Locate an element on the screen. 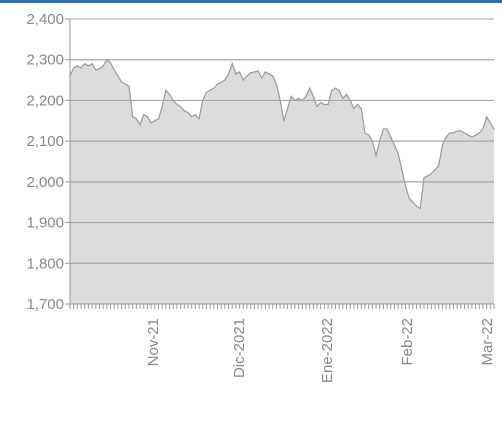 The image size is (502, 428). x-tick-label: Ene-2022 is located at coordinates (327, 350).